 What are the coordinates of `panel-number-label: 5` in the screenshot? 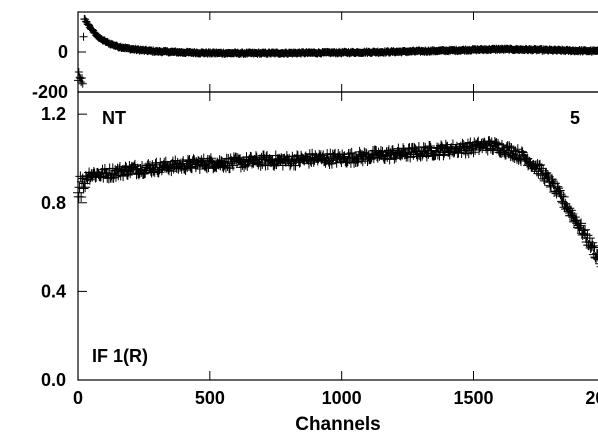 It's located at (575, 118).